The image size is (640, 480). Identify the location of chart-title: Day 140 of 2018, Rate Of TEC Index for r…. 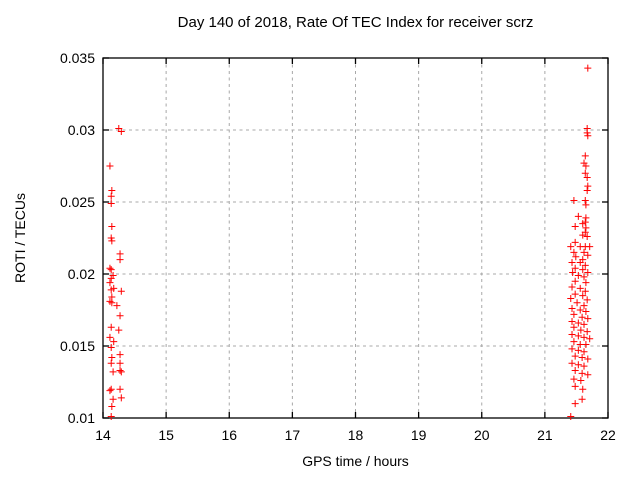
(355, 22).